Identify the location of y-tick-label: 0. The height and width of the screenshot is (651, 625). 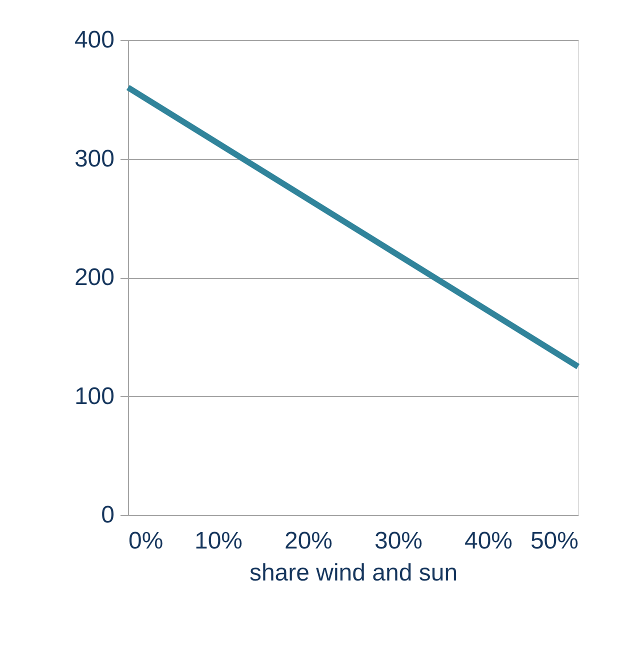
(107, 515).